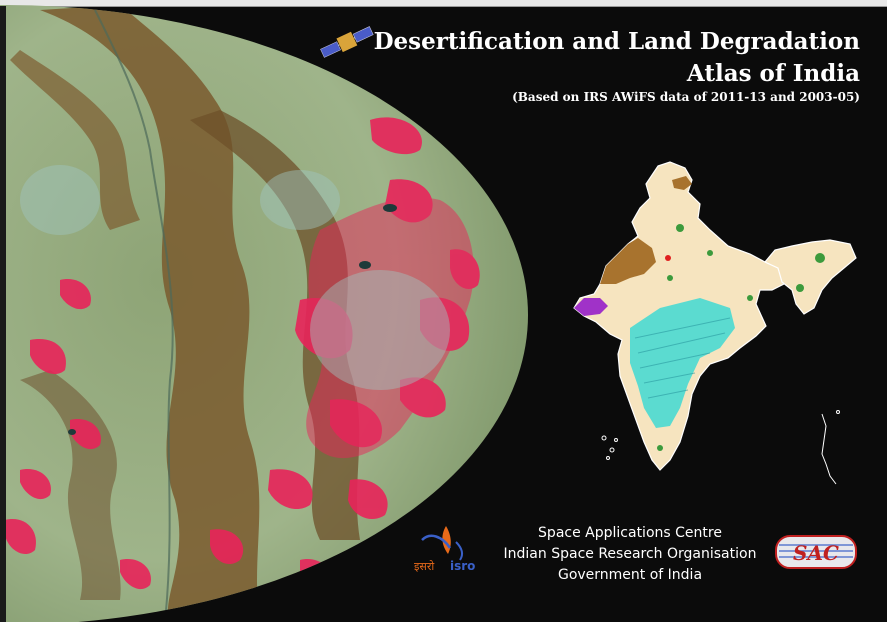  What do you see at coordinates (444, 549) in the screenshot?
I see `isro-logo: इसरो isro` at bounding box center [444, 549].